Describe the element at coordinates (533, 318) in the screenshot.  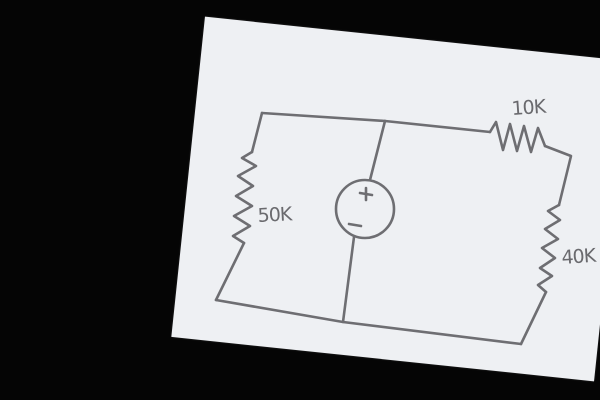
I see `right-bottom-wire` at that location.